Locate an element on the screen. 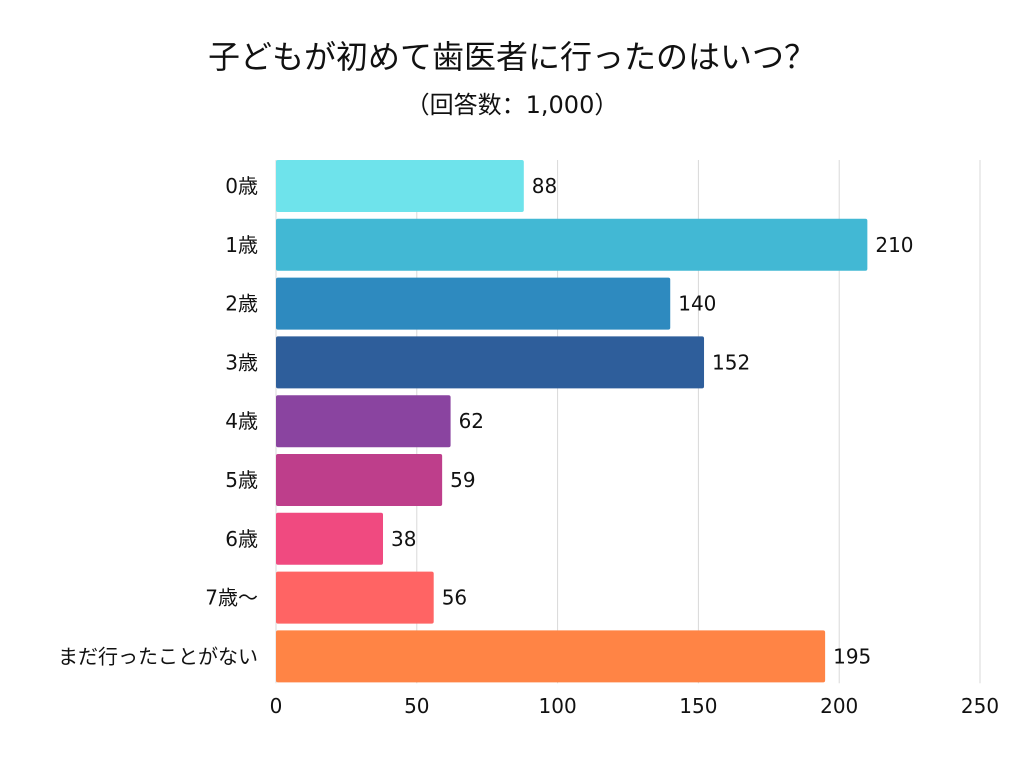 Image resolution: width=1024 pixels, height=768 pixels. x-tick-label-150: 150 is located at coordinates (698, 706).